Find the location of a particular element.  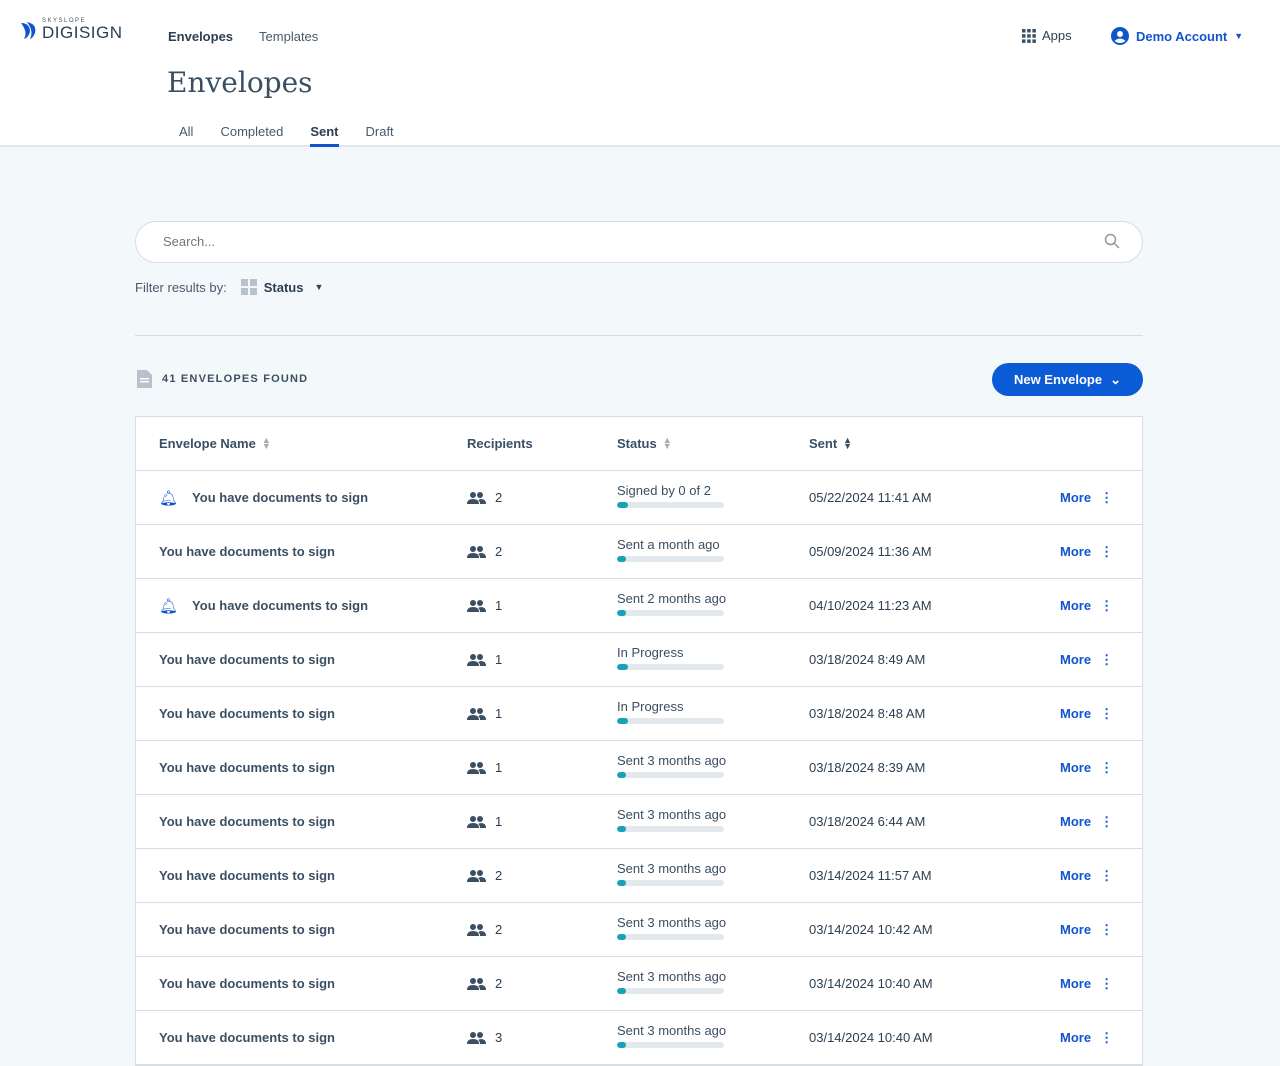

search-bar is located at coordinates (639, 242).